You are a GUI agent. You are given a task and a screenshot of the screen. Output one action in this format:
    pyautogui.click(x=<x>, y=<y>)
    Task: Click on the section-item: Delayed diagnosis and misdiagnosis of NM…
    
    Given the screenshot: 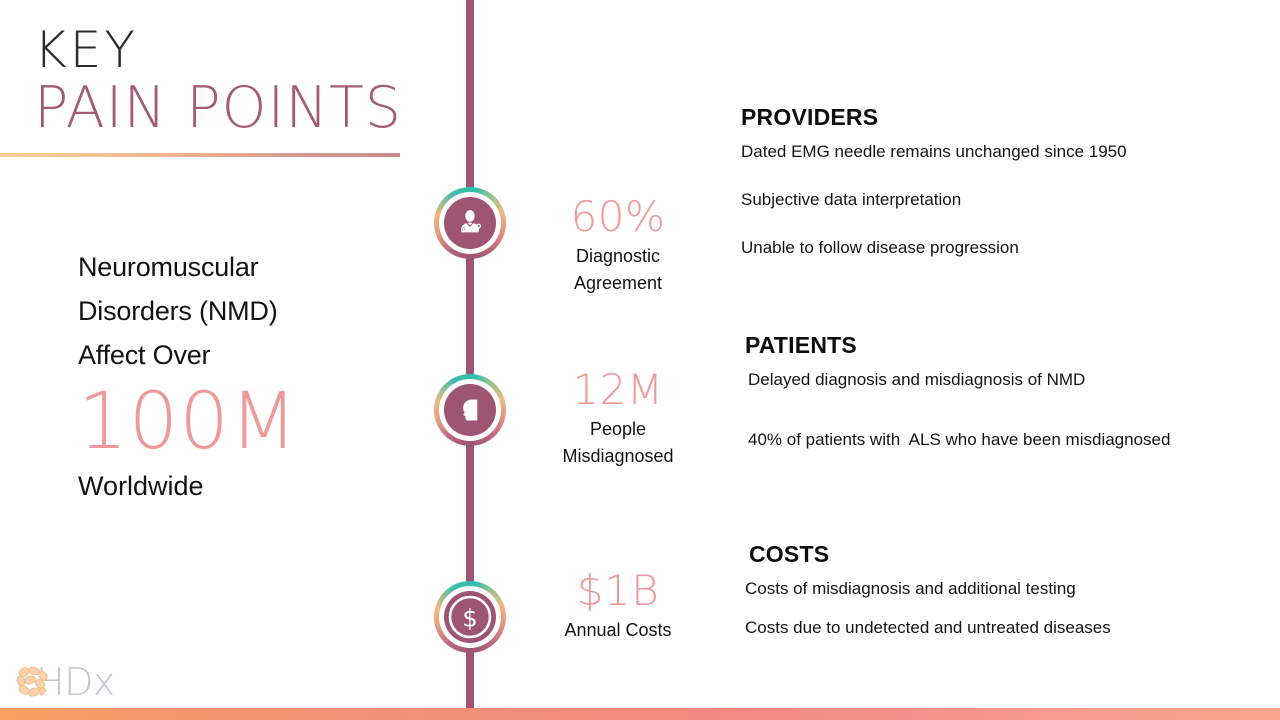 What is the action you would take?
    pyautogui.click(x=917, y=379)
    